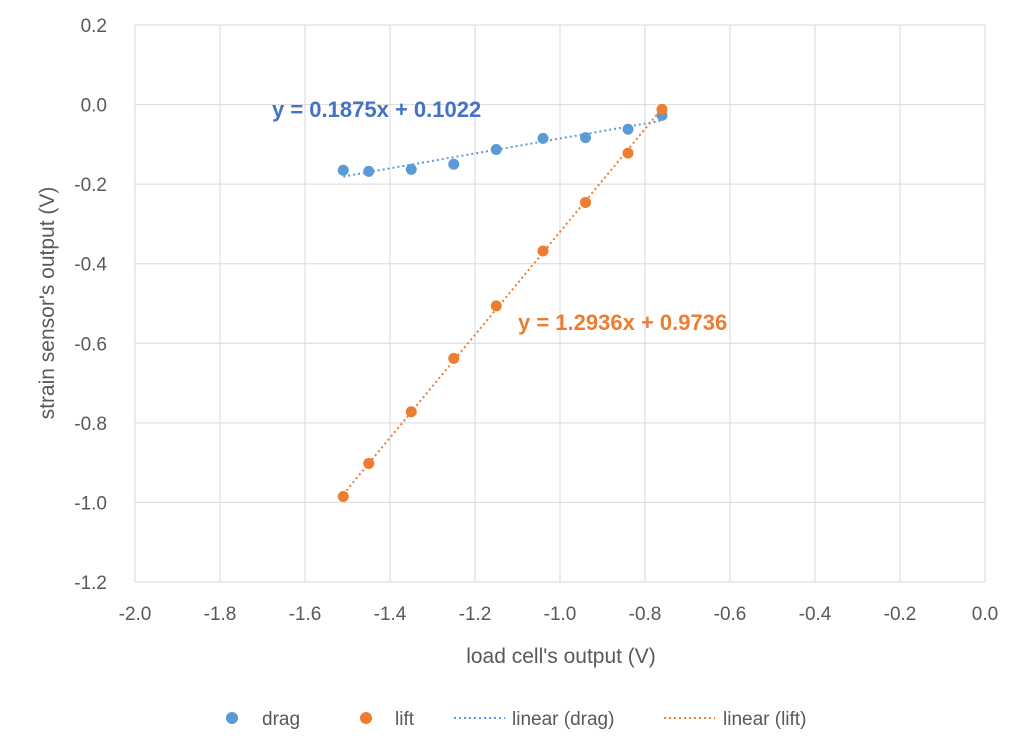 The width and height of the screenshot is (1027, 753). Describe the element at coordinates (405, 719) in the screenshot. I see `legend-label-lift: lift` at that location.